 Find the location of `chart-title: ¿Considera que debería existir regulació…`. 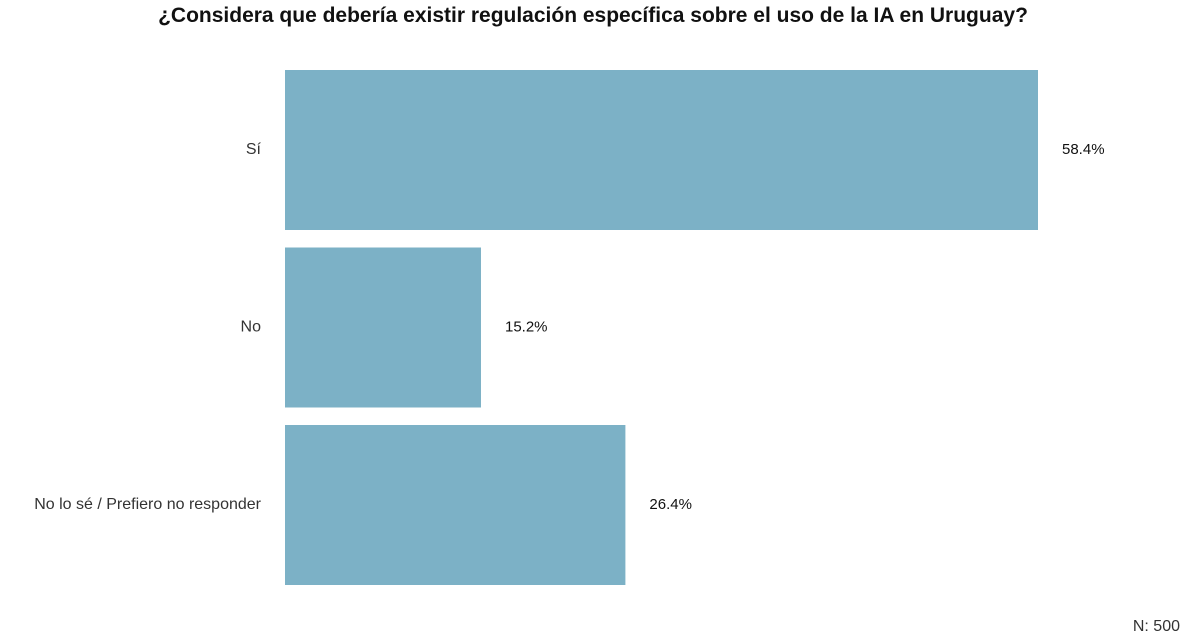

chart-title: ¿Considera que debería existir regulació… is located at coordinates (593, 15).